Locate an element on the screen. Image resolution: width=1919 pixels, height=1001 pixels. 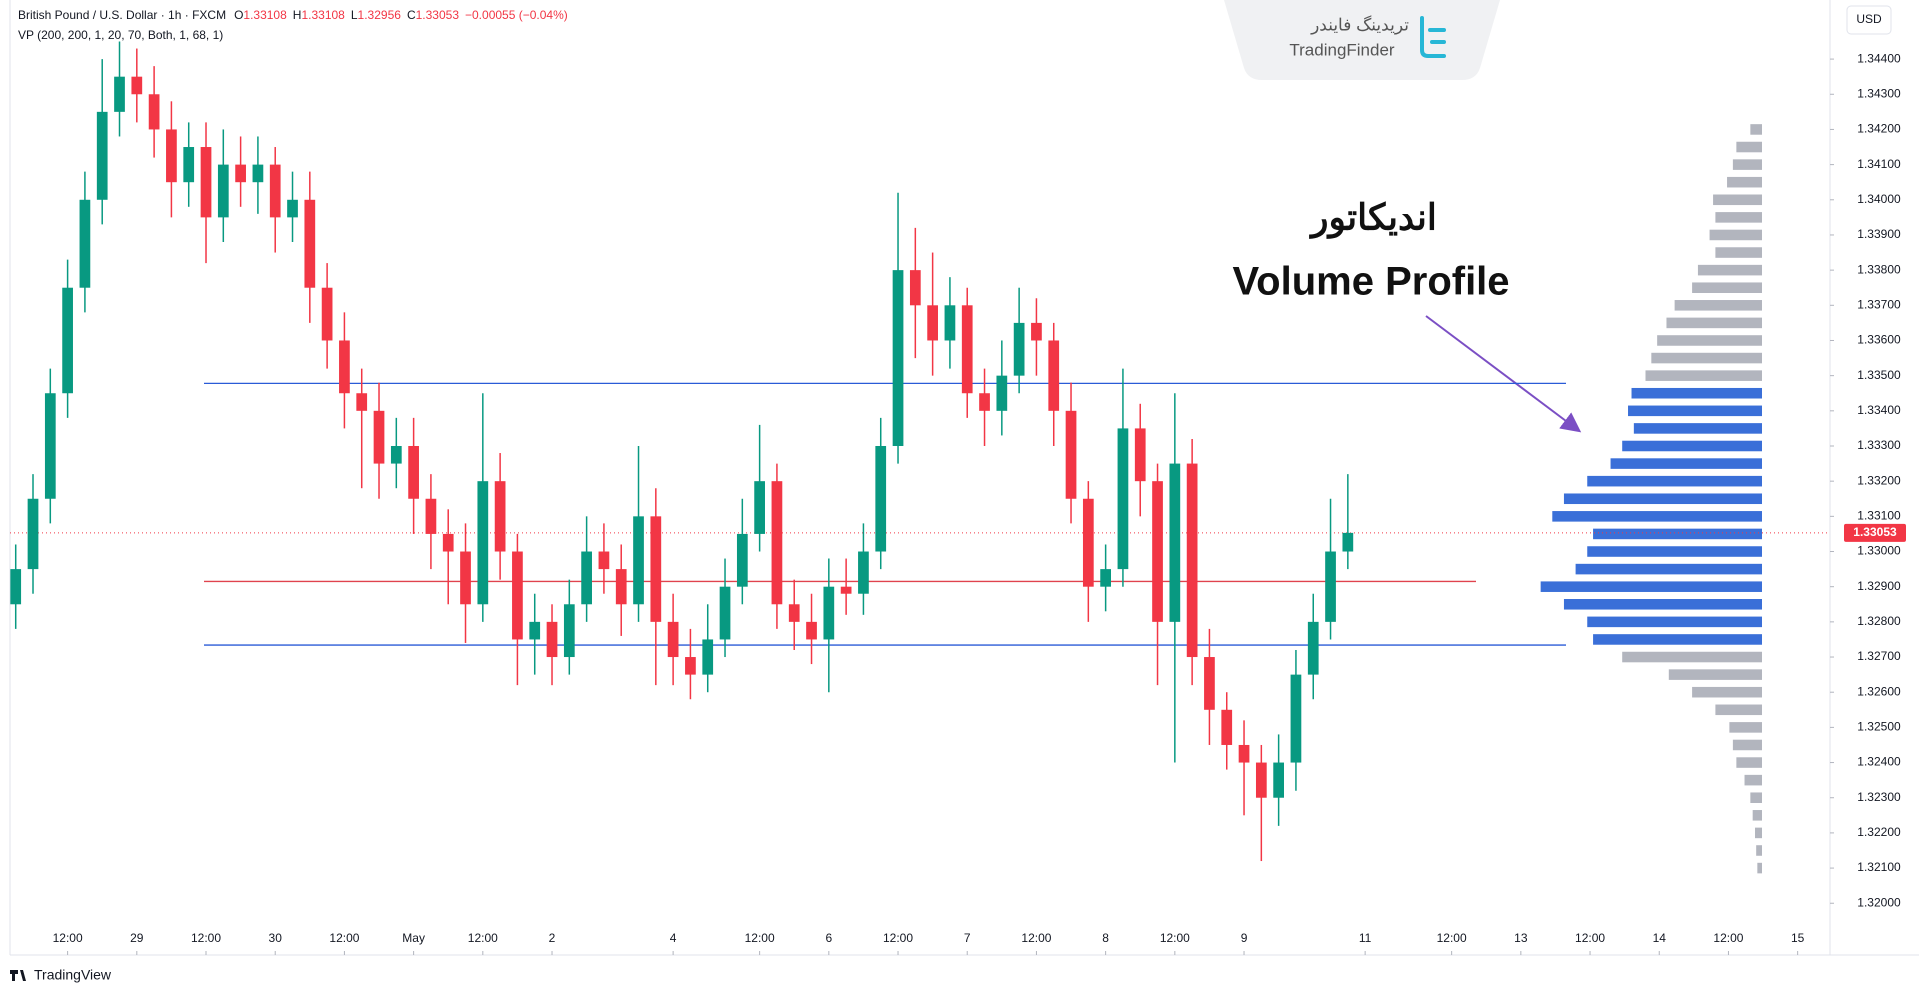
currency-box is located at coordinates (1869, 20).